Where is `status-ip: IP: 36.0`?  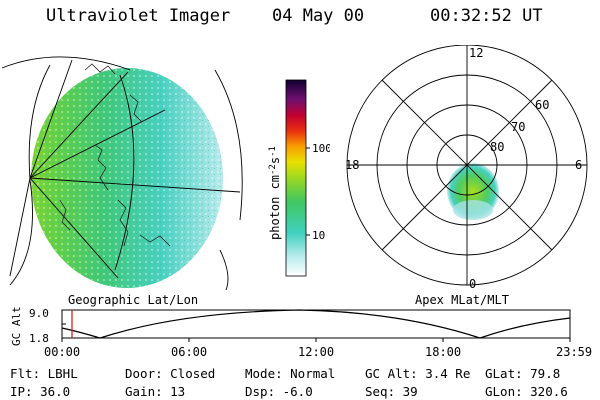
status-ip: IP: 36.0 is located at coordinates (40, 391).